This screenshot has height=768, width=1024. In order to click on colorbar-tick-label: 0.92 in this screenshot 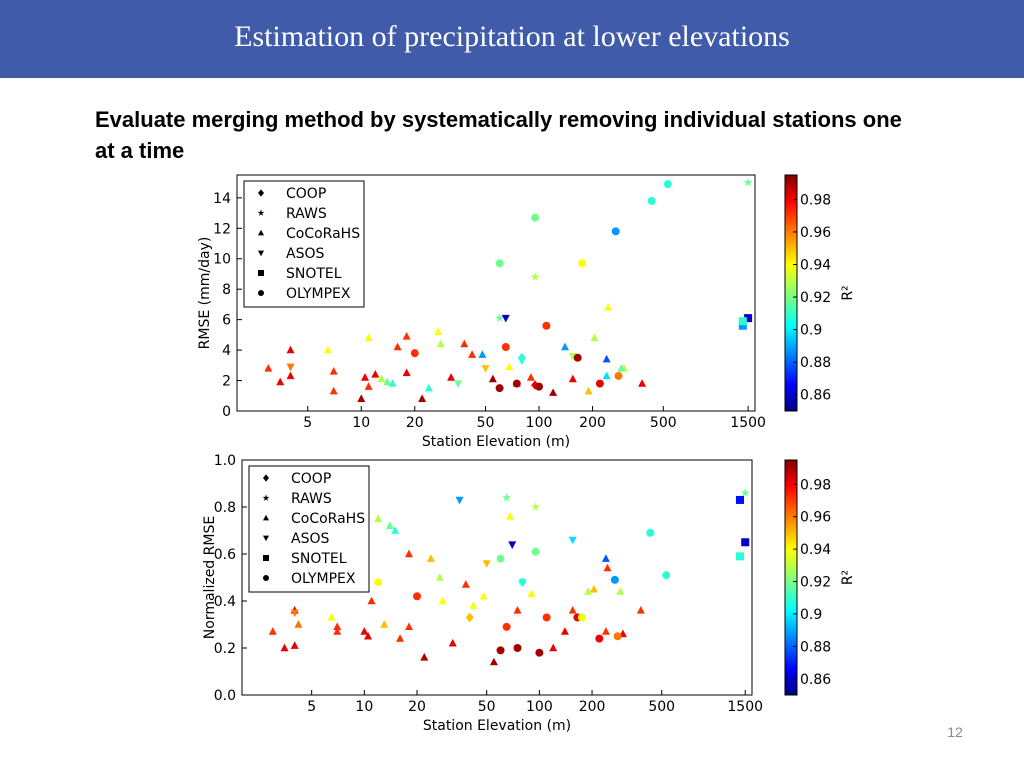, I will do `click(815, 583)`.